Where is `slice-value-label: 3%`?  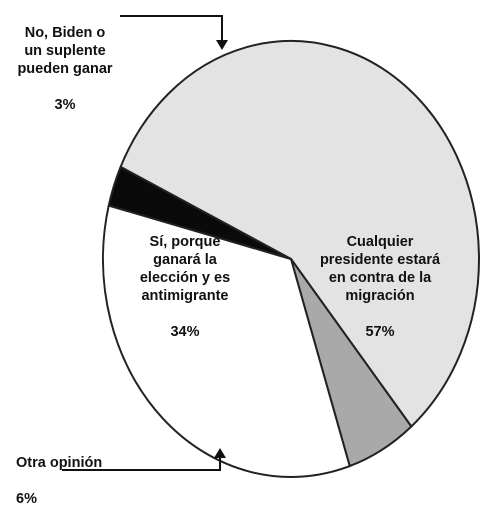
slice-value-label: 3% is located at coordinates (65, 105).